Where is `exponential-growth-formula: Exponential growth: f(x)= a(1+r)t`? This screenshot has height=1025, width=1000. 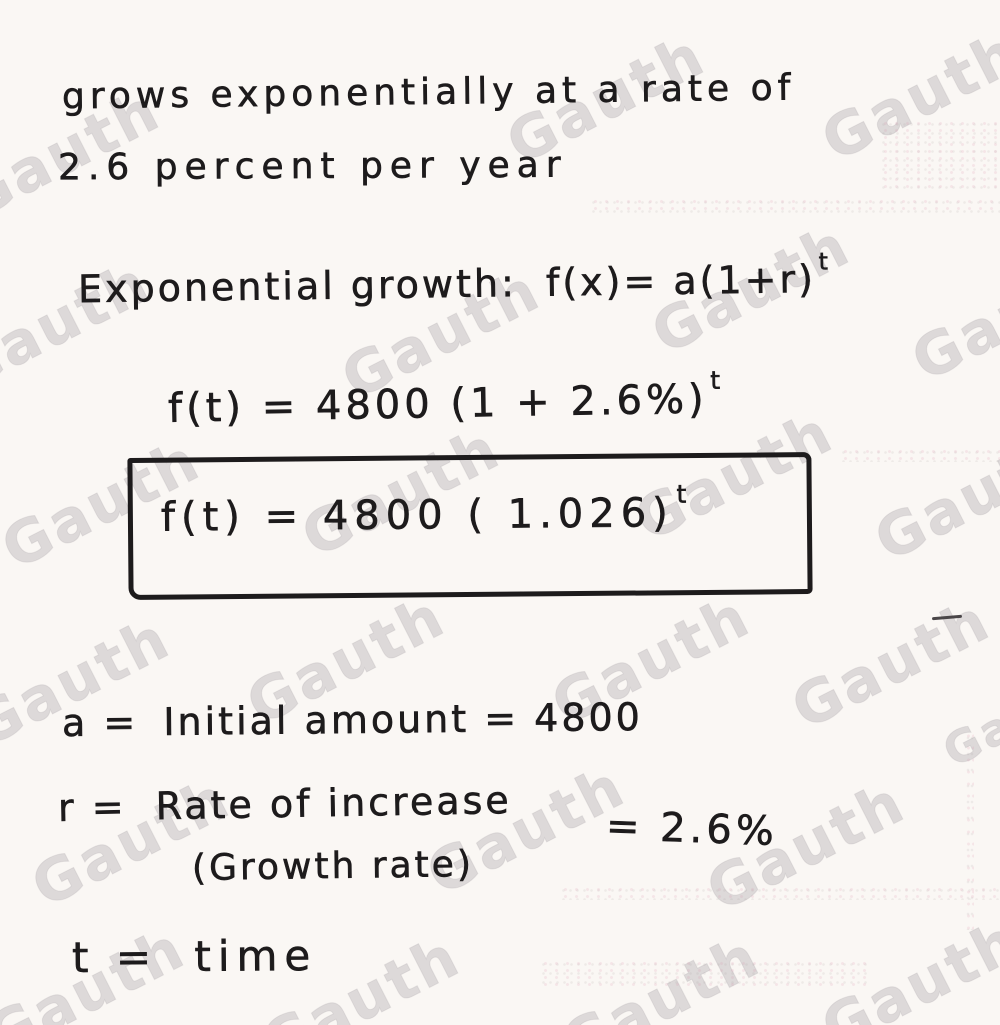 exponential-growth-formula: Exponential growth: f(x)= a(1+r)t is located at coordinates (454, 279).